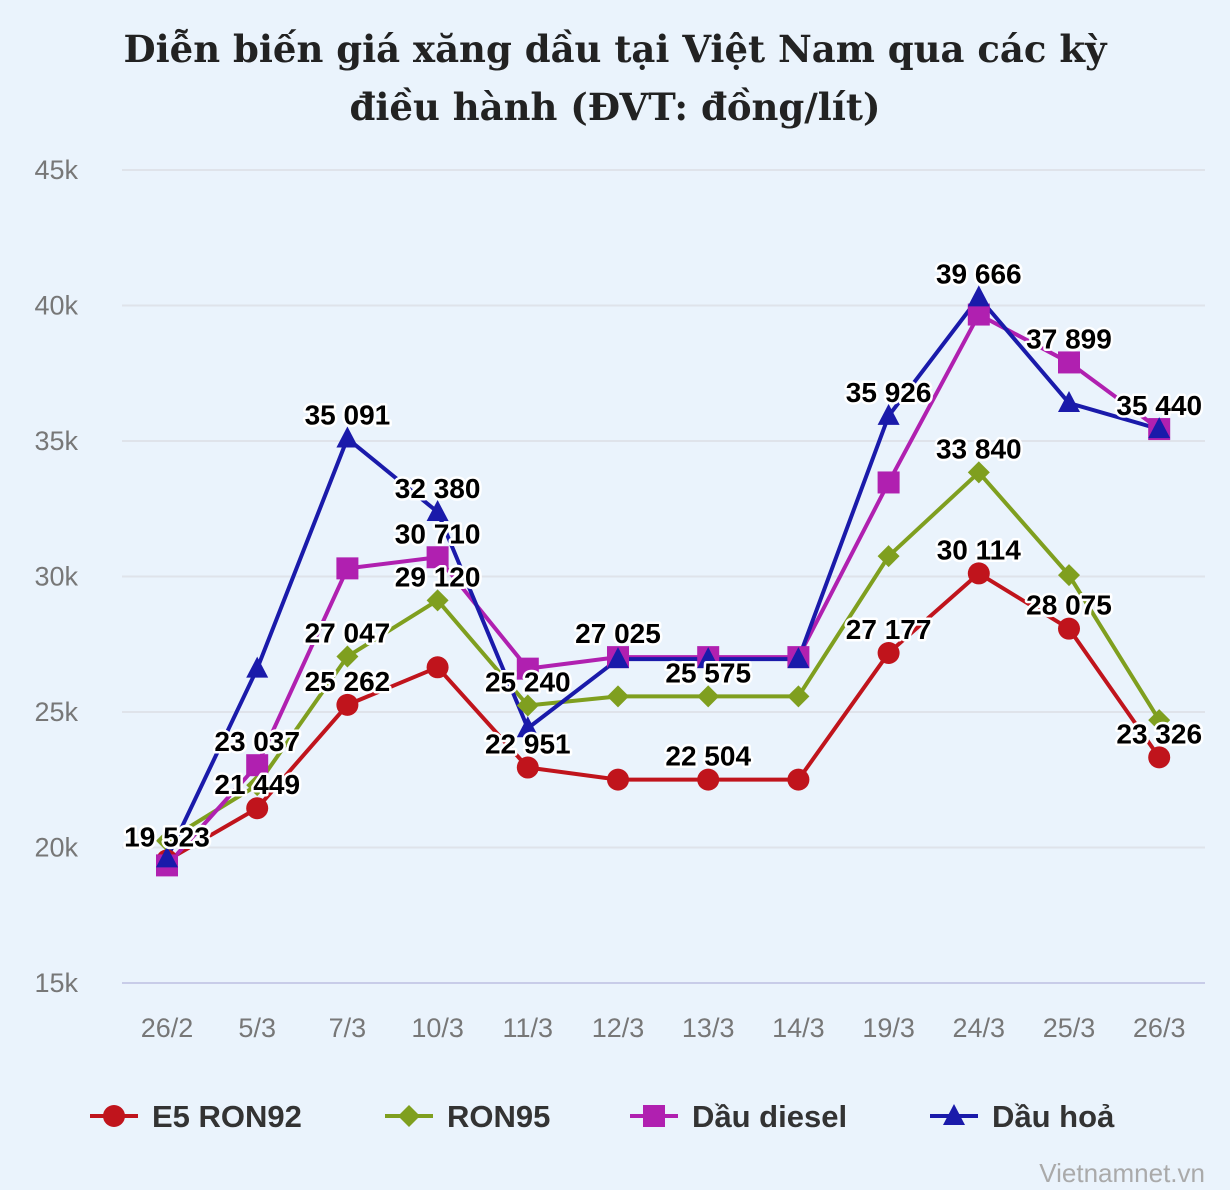 The width and height of the screenshot is (1230, 1190). I want to click on data-label: 25 575, so click(708, 672).